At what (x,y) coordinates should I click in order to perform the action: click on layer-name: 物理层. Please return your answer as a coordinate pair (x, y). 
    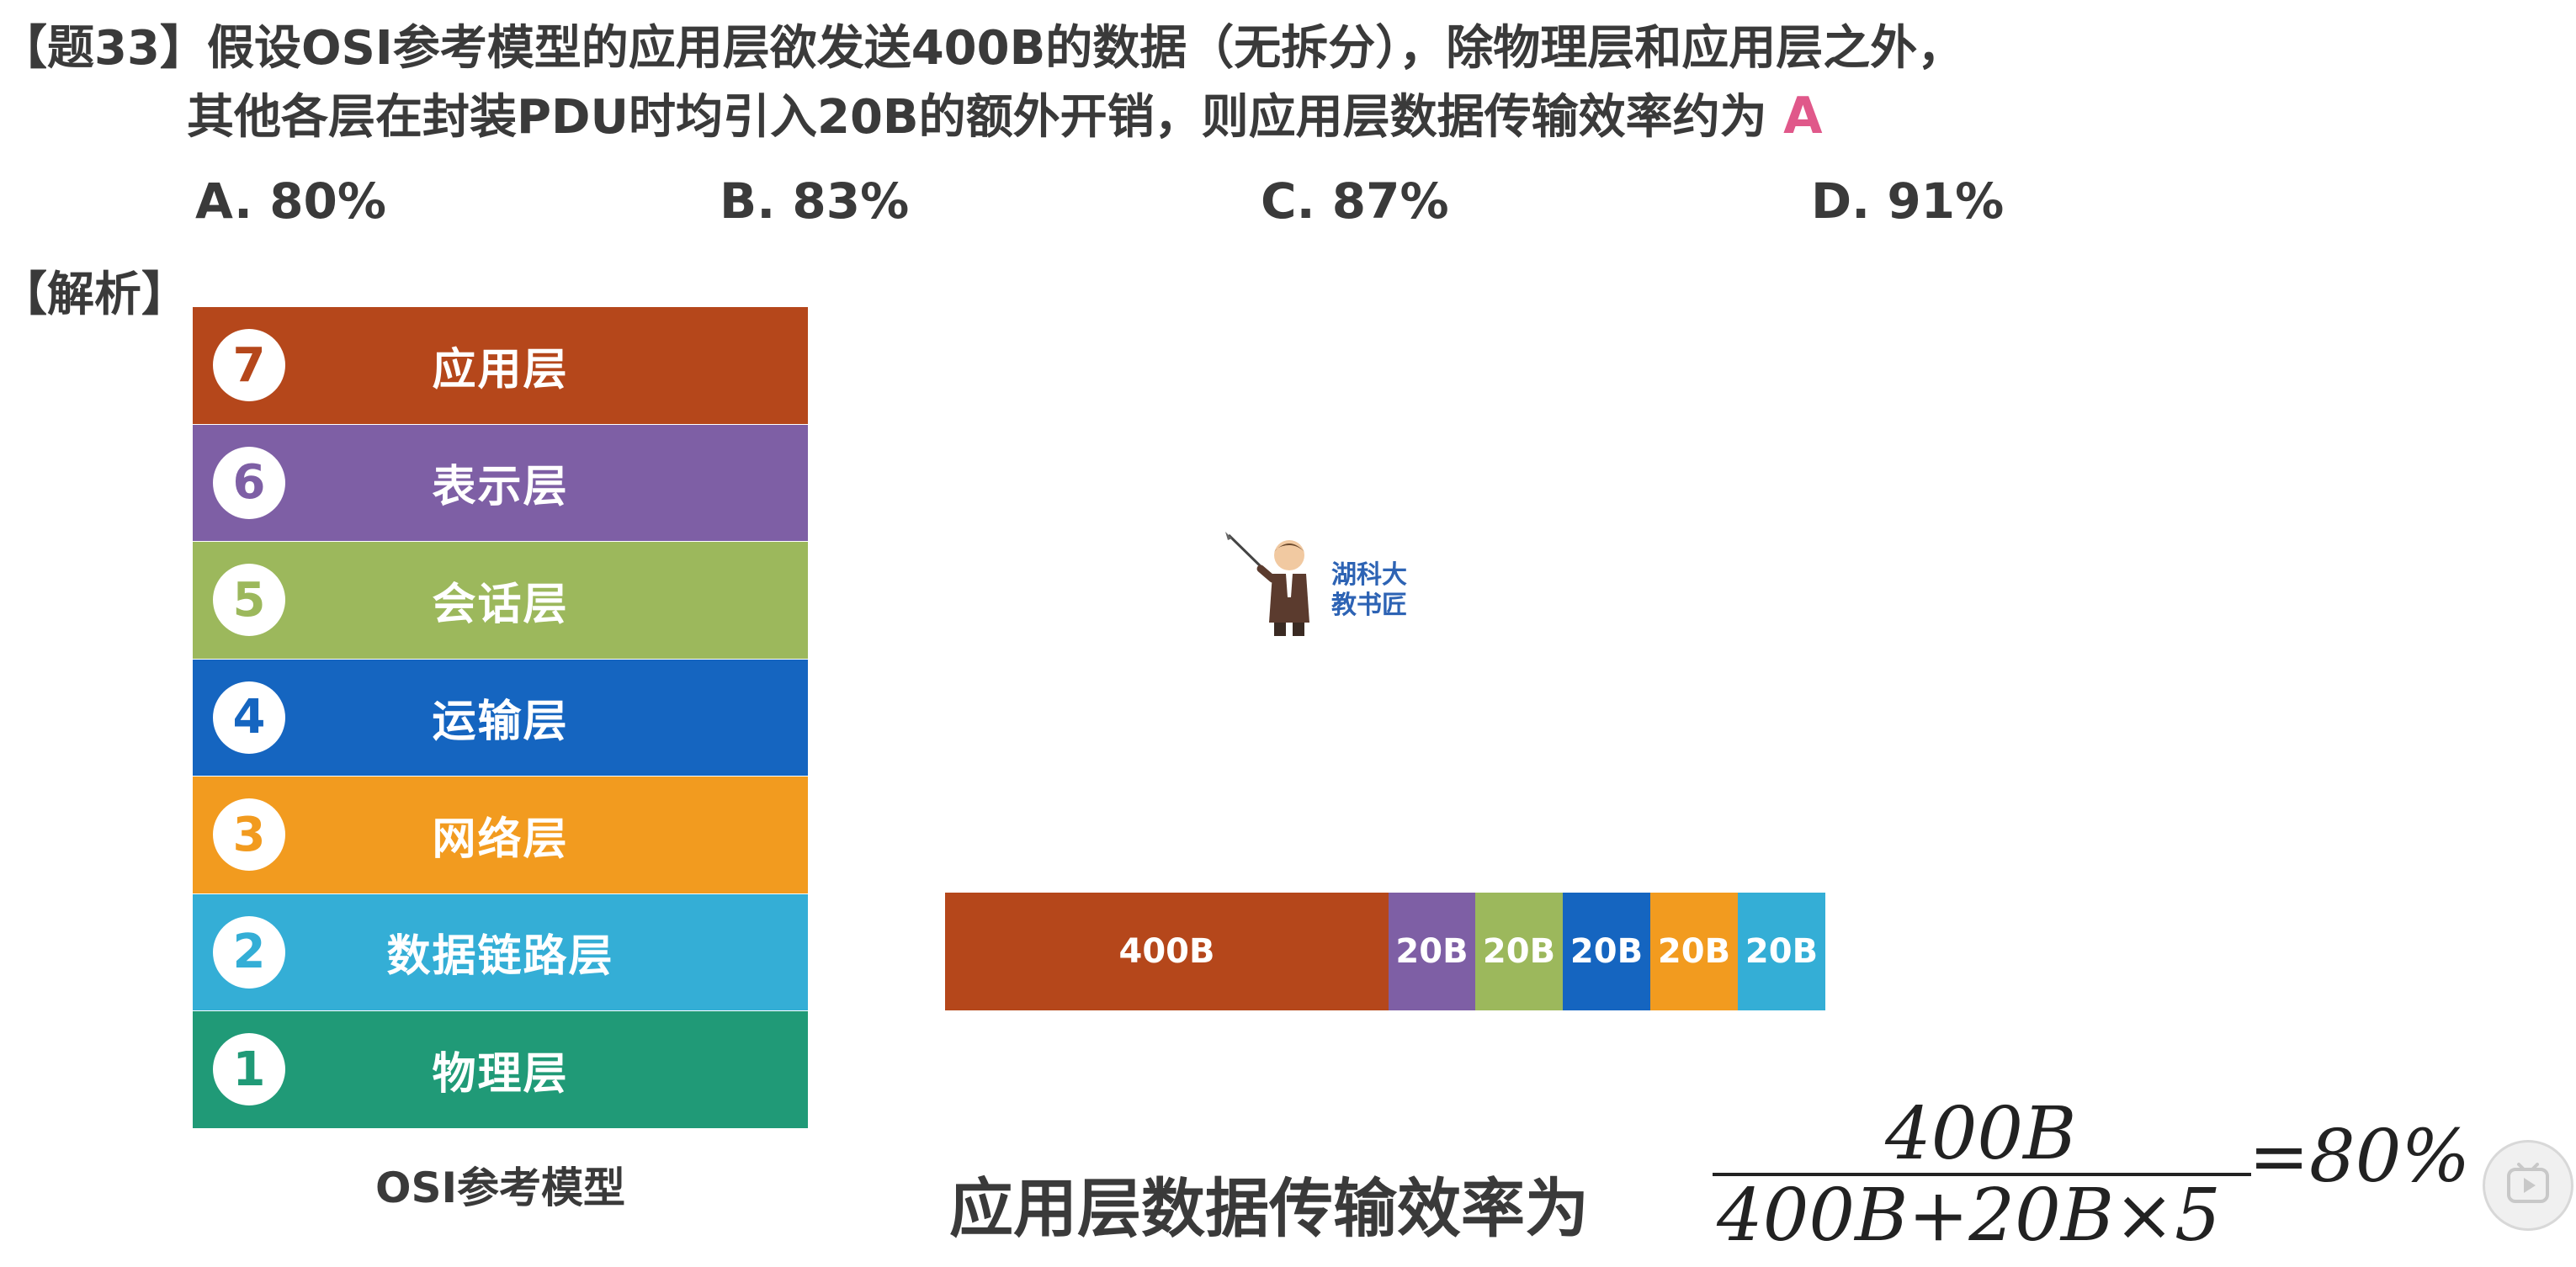
    Looking at the image, I should click on (501, 1074).